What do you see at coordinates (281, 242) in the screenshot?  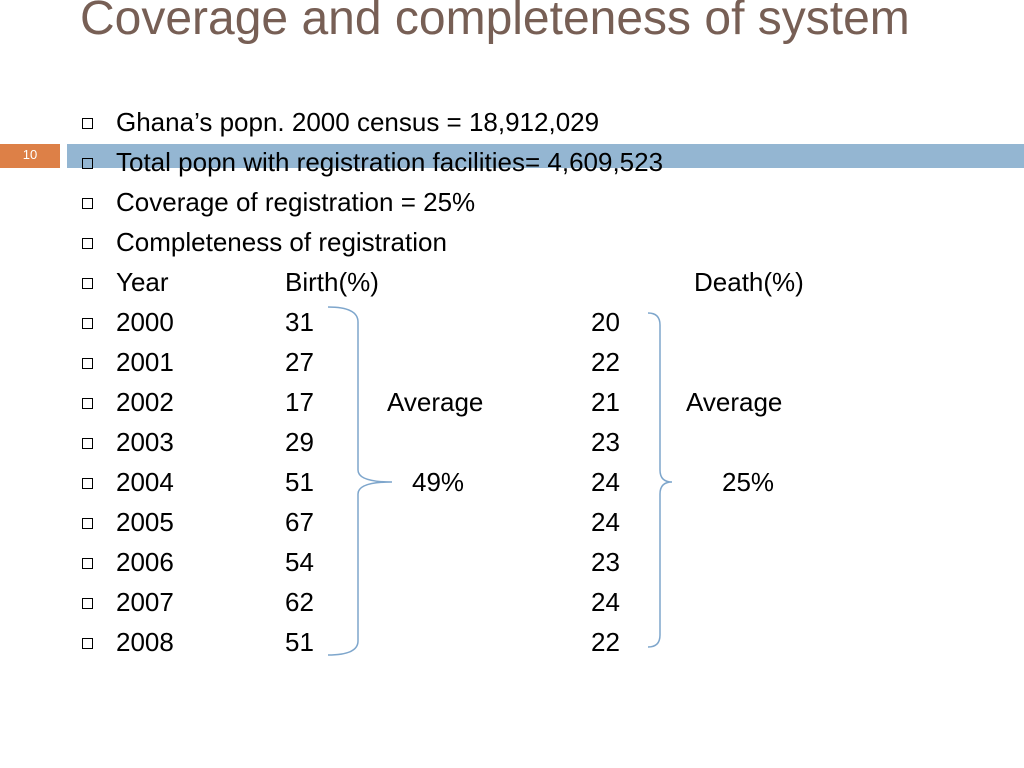 I see `bullet-text: Completeness of registration` at bounding box center [281, 242].